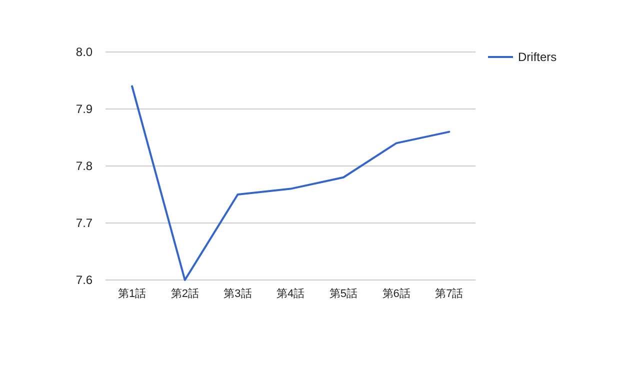 The image size is (639, 380). I want to click on x-tick-label: 第4話, so click(290, 293).